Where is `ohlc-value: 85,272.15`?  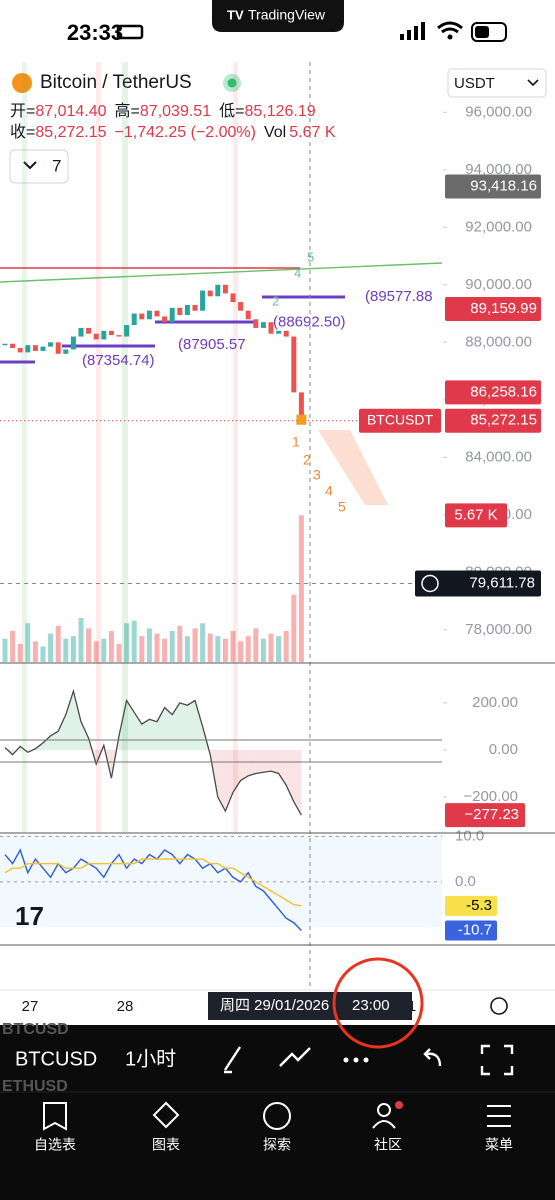
ohlc-value: 85,272.15 is located at coordinates (70, 132).